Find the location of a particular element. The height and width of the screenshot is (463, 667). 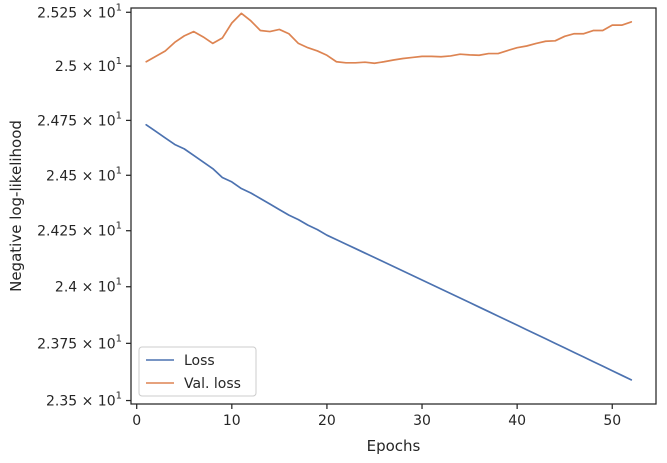

x-tick-label: 20 is located at coordinates (327, 421).